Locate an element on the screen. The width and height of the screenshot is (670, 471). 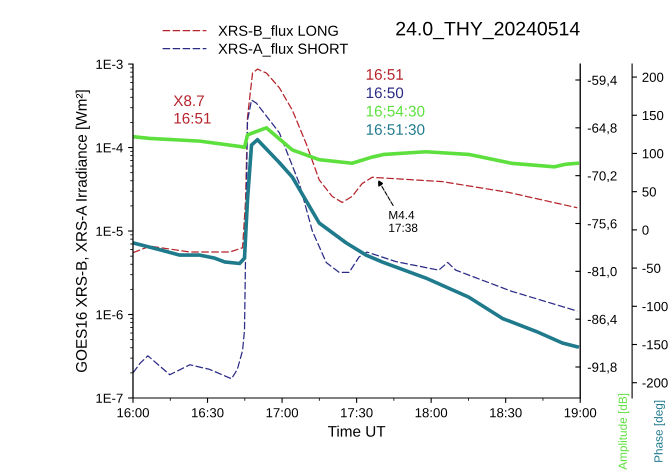
annotation: 16:51 is located at coordinates (385, 74).